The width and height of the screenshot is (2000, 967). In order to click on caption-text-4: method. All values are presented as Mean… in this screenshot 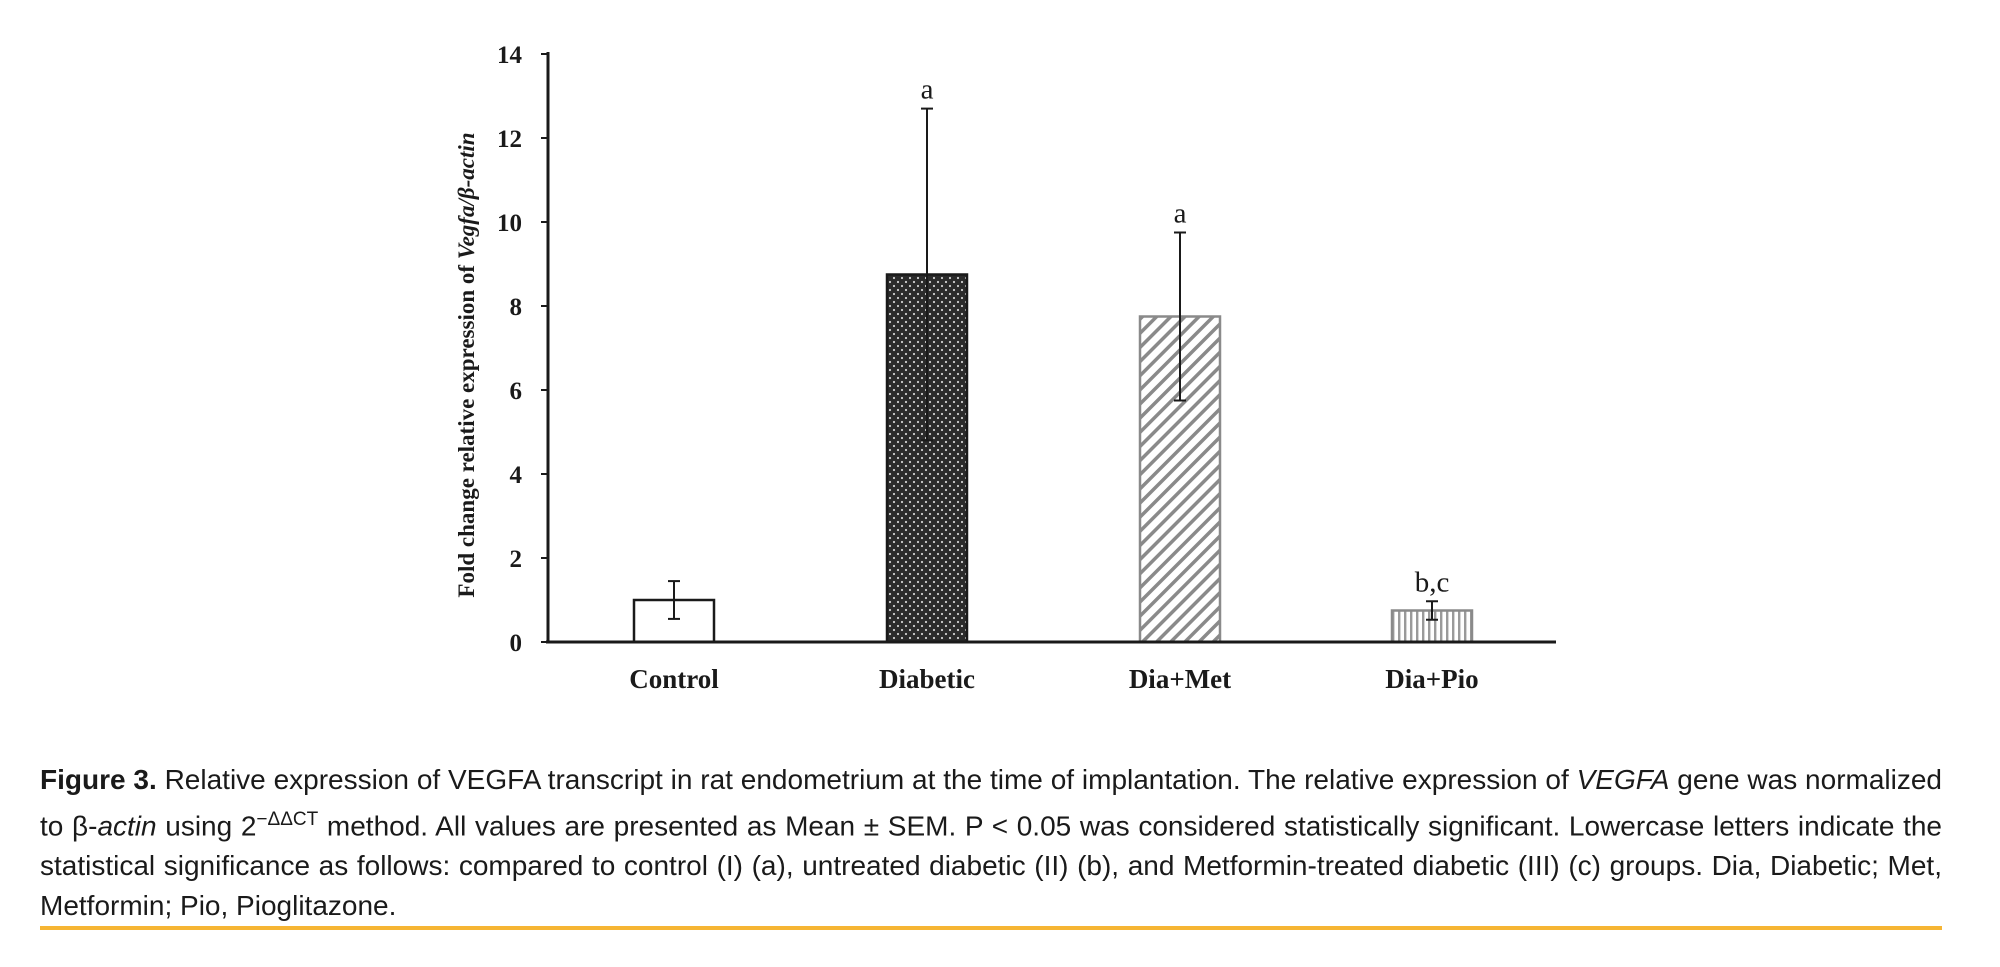, I will do `click(991, 866)`.